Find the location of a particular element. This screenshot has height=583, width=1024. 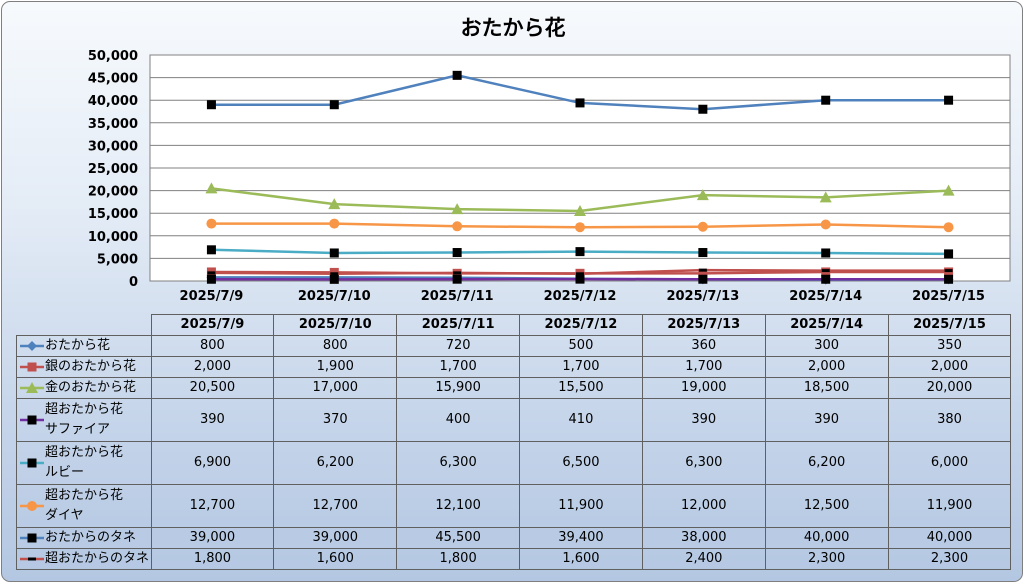

table-cell: 45,500 is located at coordinates (458, 538).